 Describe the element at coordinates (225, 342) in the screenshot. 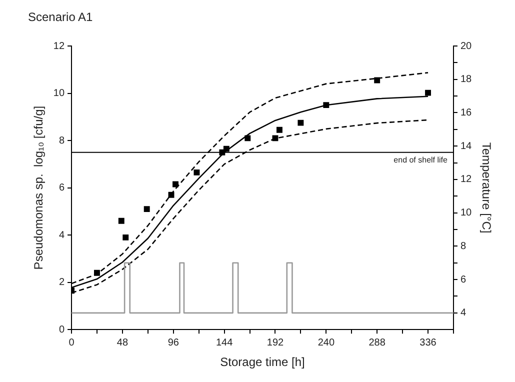

I see `x-tick-label: 144` at that location.